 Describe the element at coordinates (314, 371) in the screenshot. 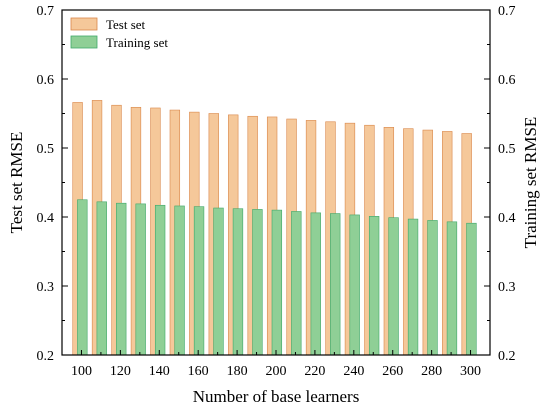

I see `x-tick-label: 220` at that location.